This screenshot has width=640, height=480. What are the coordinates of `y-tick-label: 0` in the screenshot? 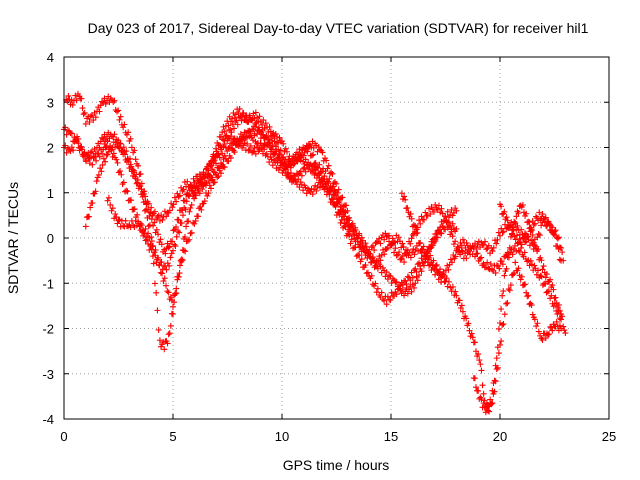 It's located at (50, 238).